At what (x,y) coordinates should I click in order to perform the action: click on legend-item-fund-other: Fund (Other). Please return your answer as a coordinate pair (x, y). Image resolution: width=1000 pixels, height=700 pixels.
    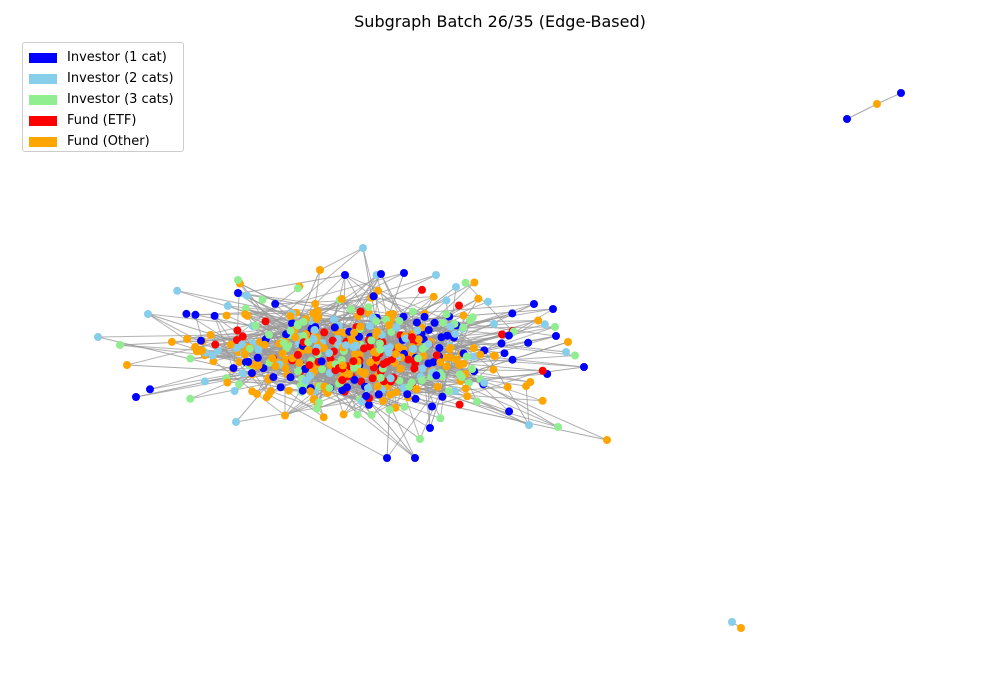
    Looking at the image, I should click on (106, 141).